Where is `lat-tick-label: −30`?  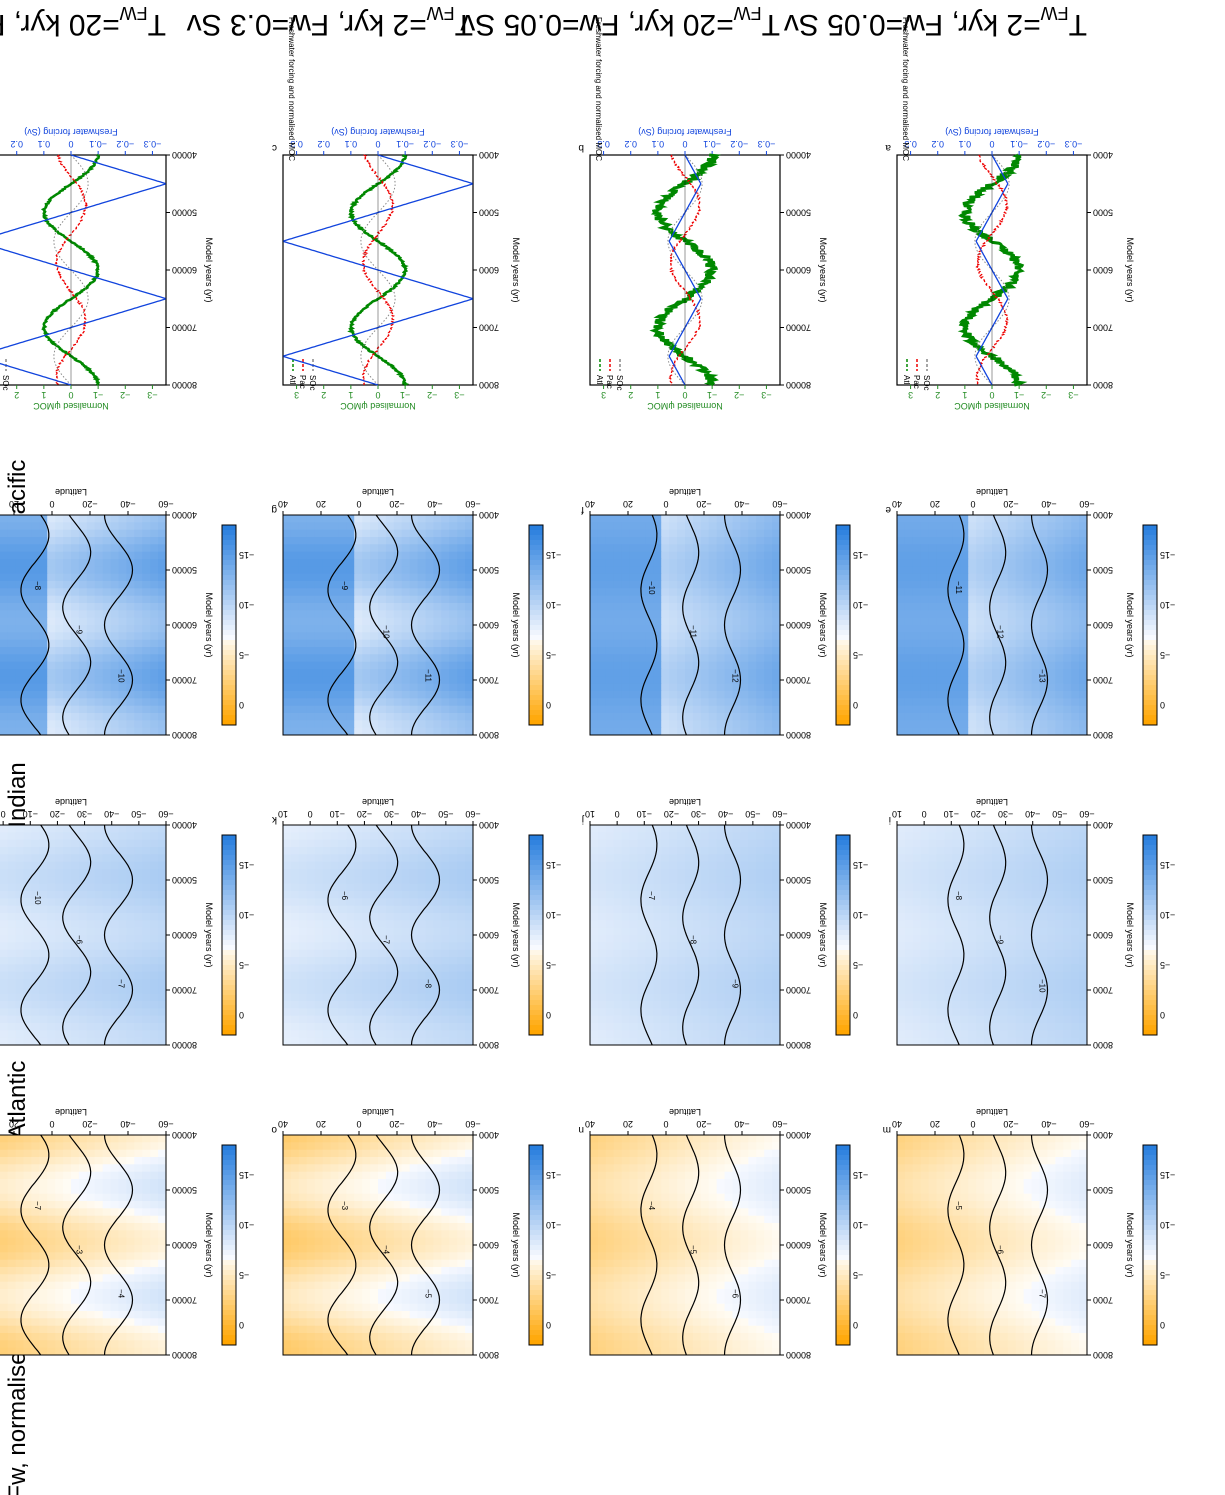
lat-tick-label: −30 is located at coordinates (698, 814).